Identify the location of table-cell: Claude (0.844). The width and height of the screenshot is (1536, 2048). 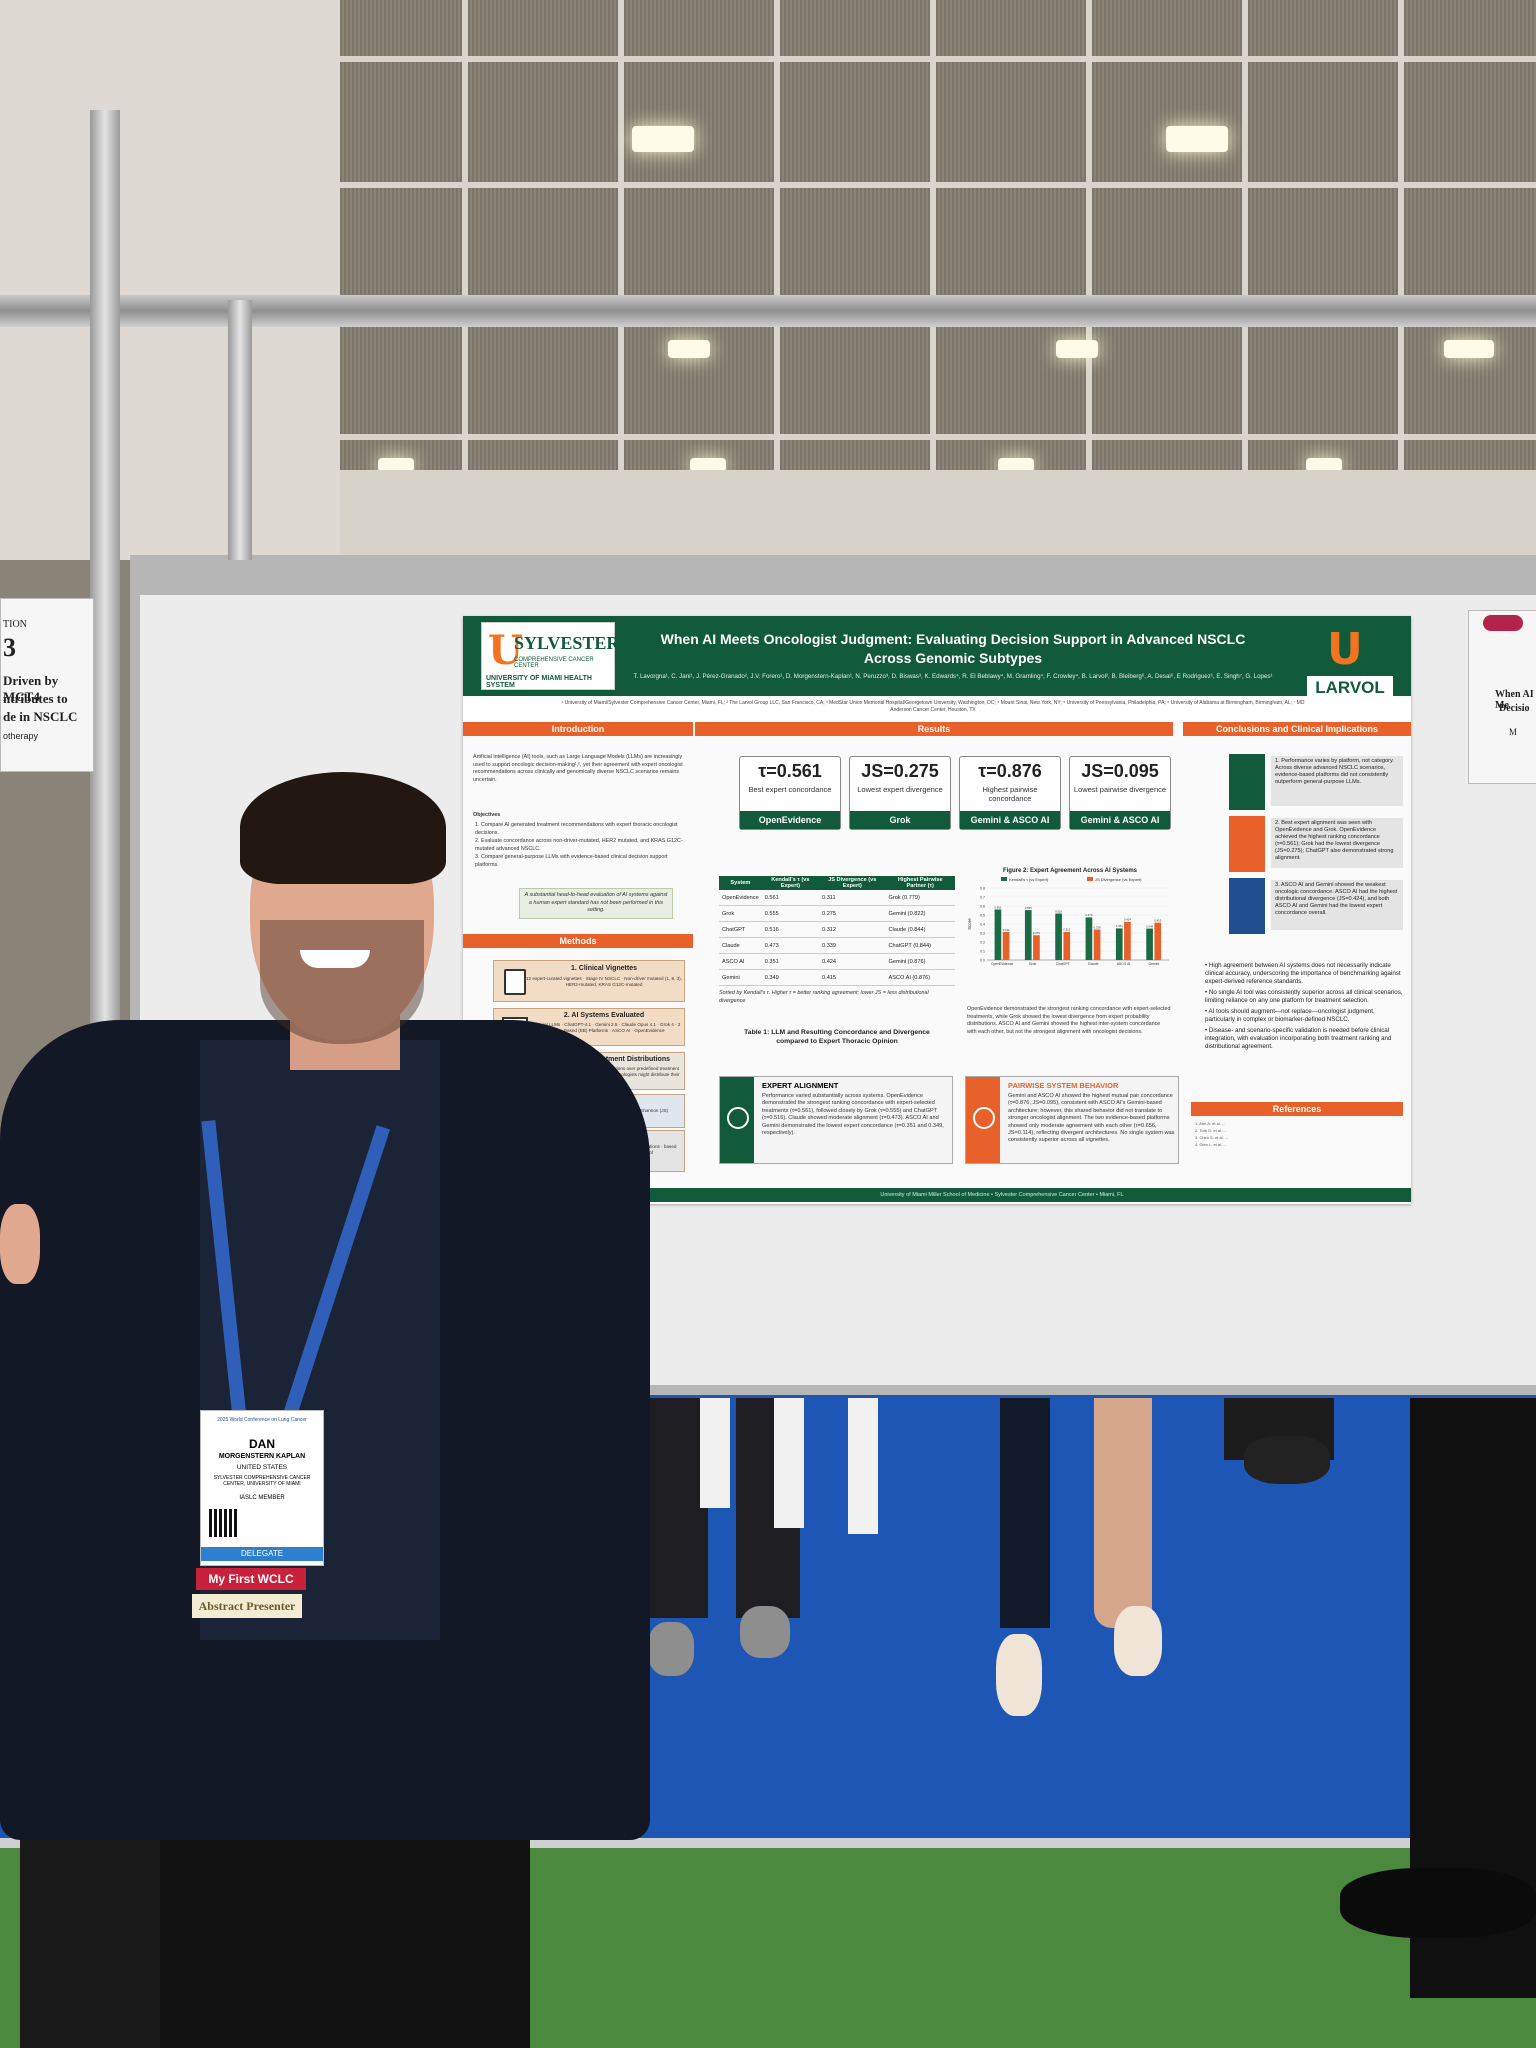
(920, 929).